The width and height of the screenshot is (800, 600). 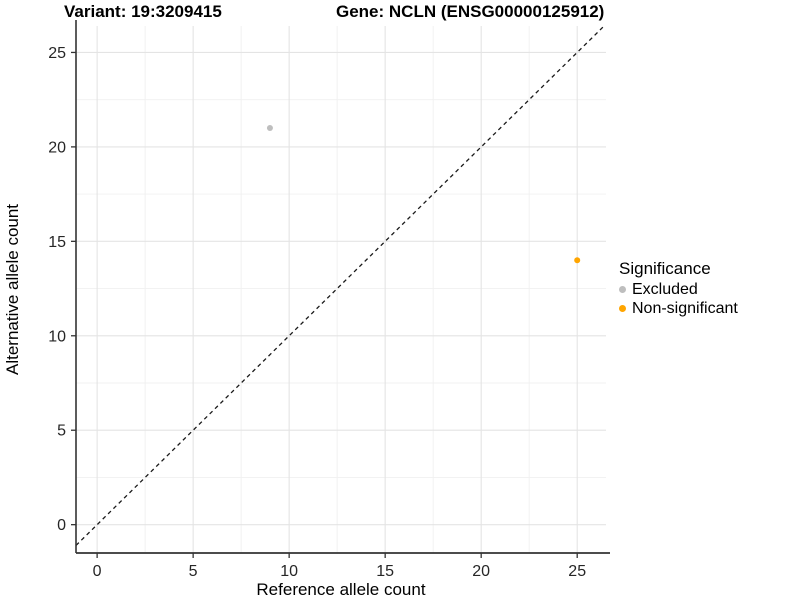 I want to click on y-tick-label: 5, so click(x=61, y=431).